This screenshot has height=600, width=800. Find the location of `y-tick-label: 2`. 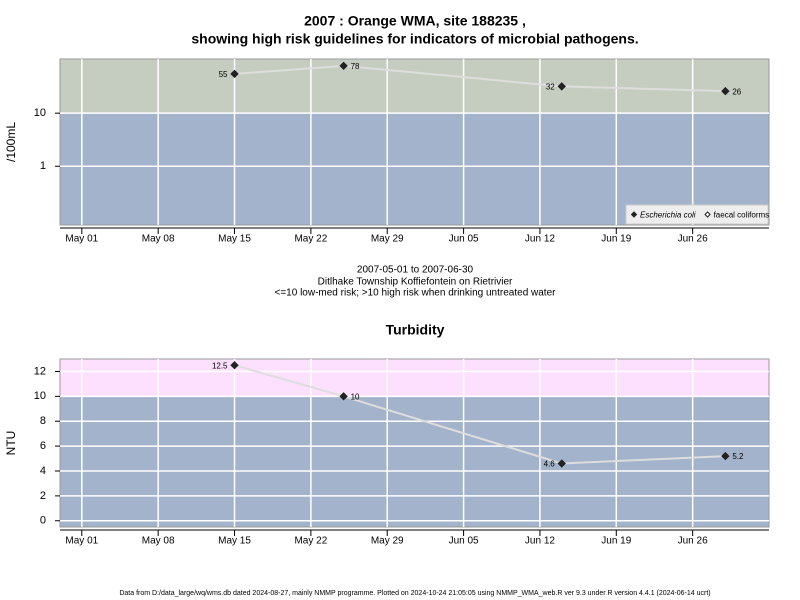

y-tick-label: 2 is located at coordinates (43, 496).